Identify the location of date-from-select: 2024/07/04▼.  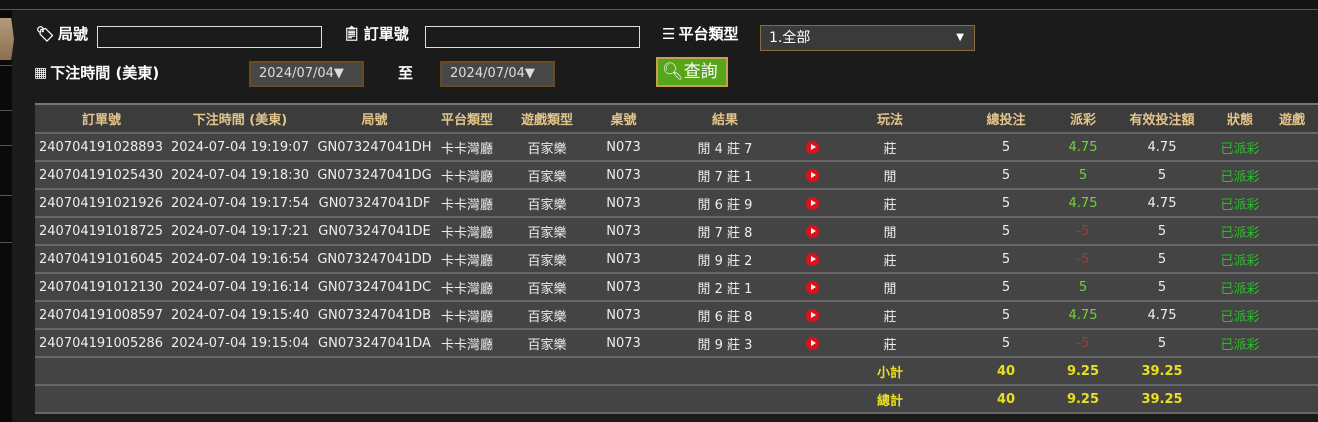
(306, 74).